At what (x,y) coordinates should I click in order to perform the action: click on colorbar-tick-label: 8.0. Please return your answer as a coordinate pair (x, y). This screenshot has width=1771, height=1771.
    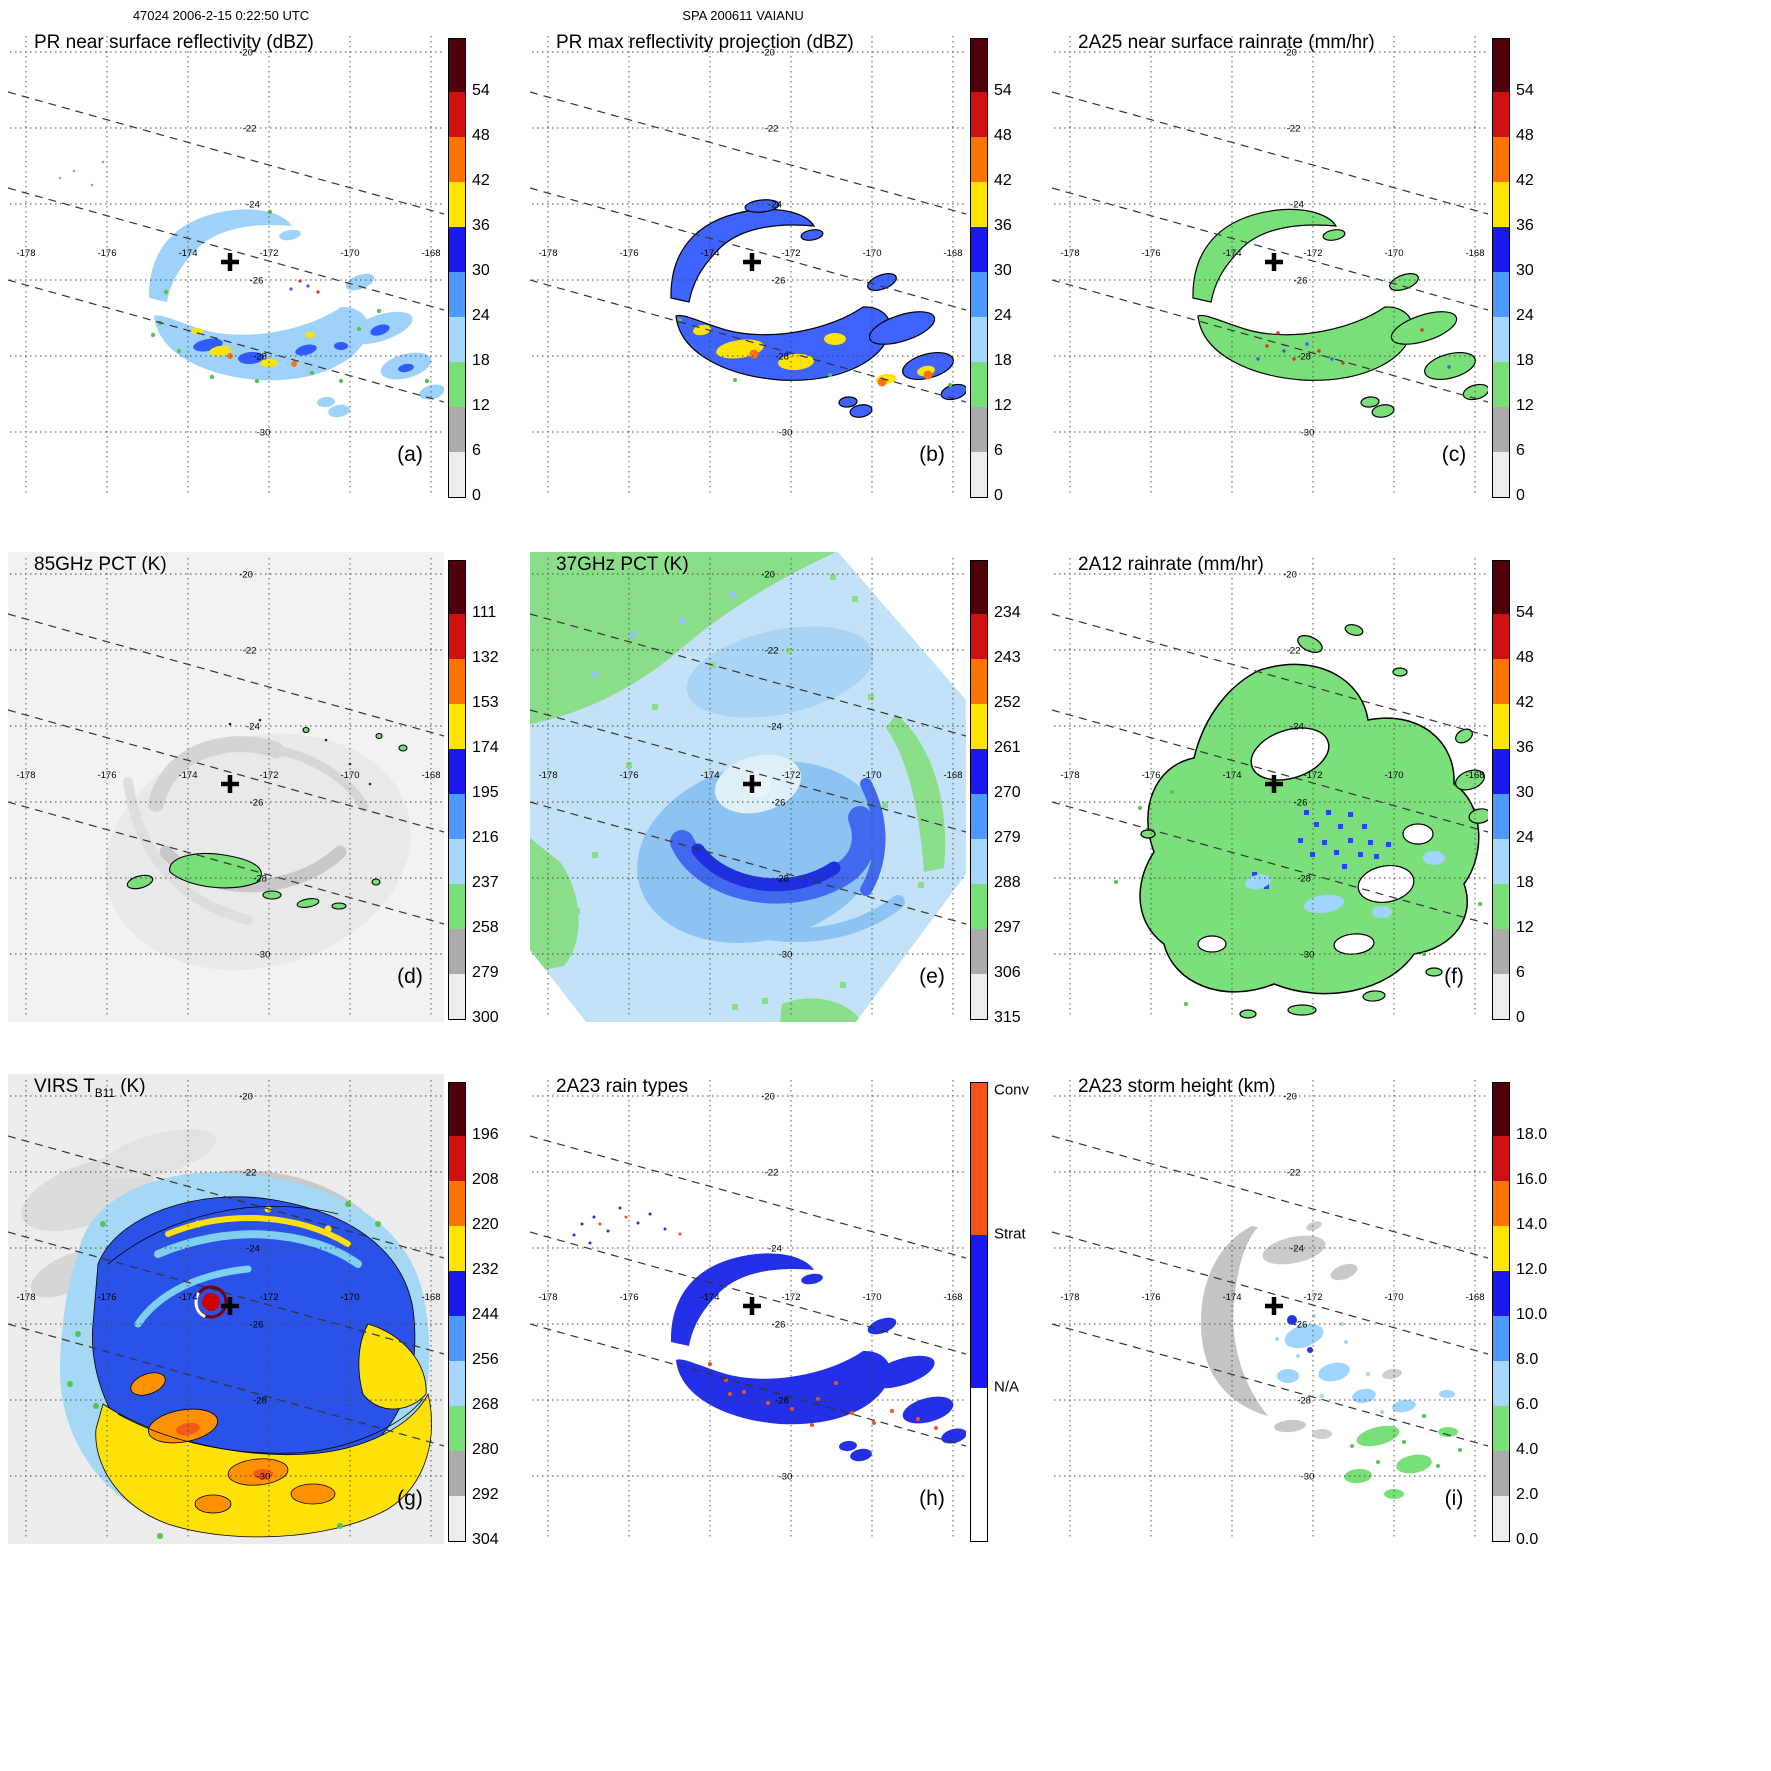
    Looking at the image, I should click on (1527, 1359).